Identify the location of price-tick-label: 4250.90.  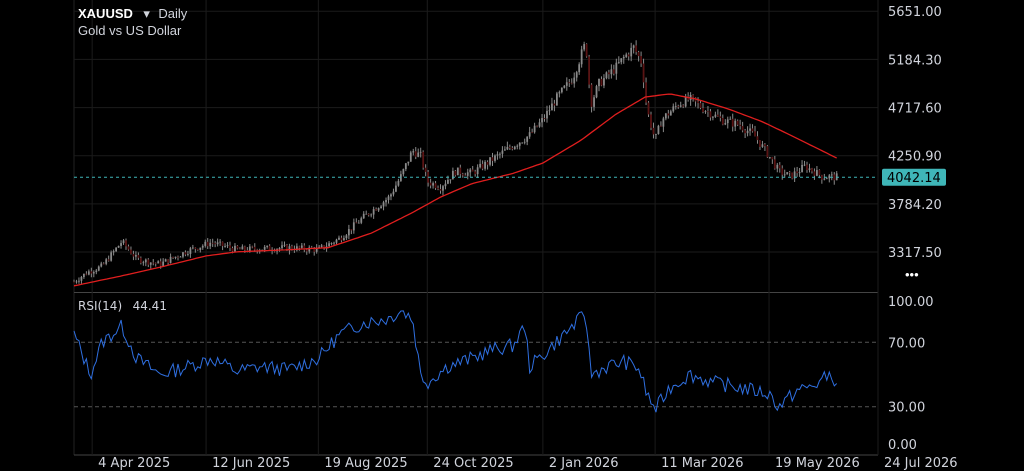
(915, 157).